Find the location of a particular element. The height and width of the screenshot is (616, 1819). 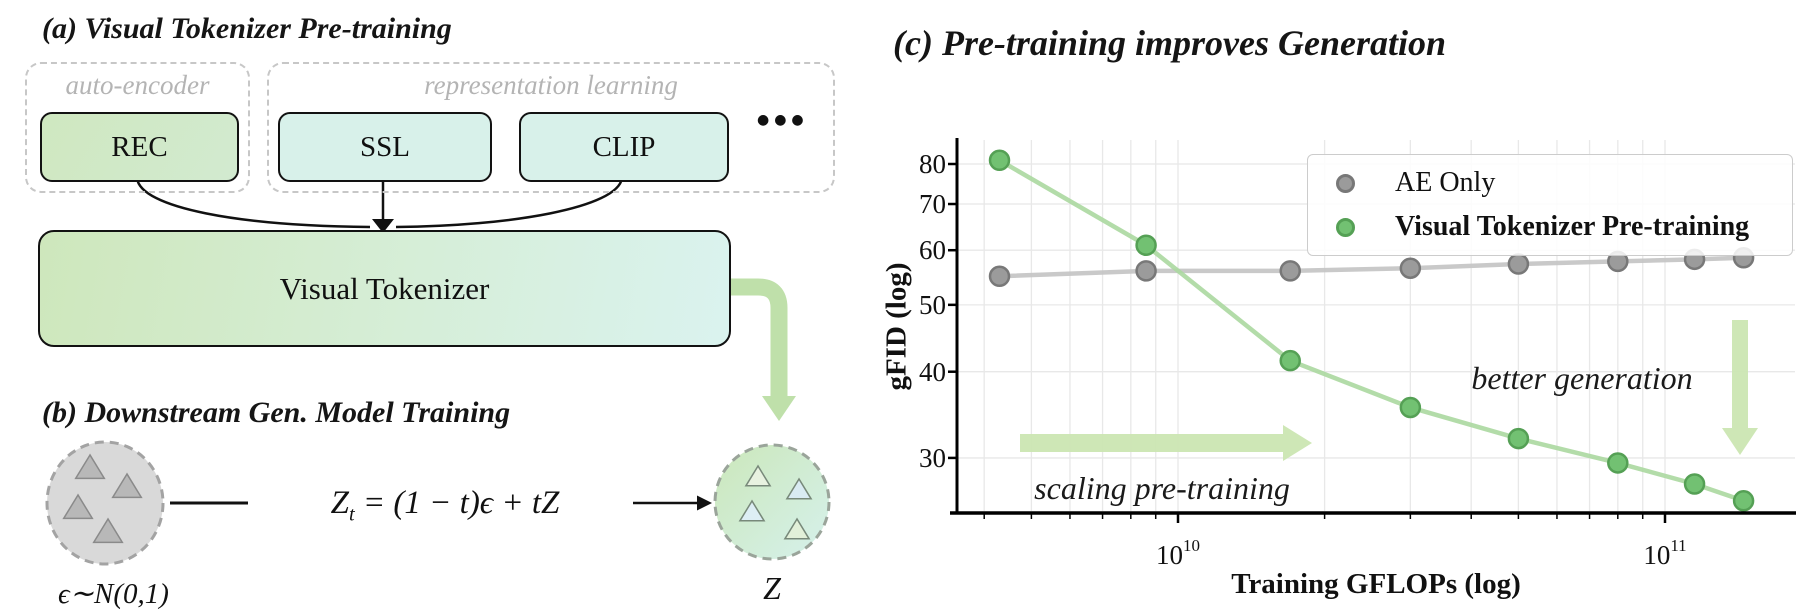

y-tick-label: 80 is located at coordinates (932, 164).